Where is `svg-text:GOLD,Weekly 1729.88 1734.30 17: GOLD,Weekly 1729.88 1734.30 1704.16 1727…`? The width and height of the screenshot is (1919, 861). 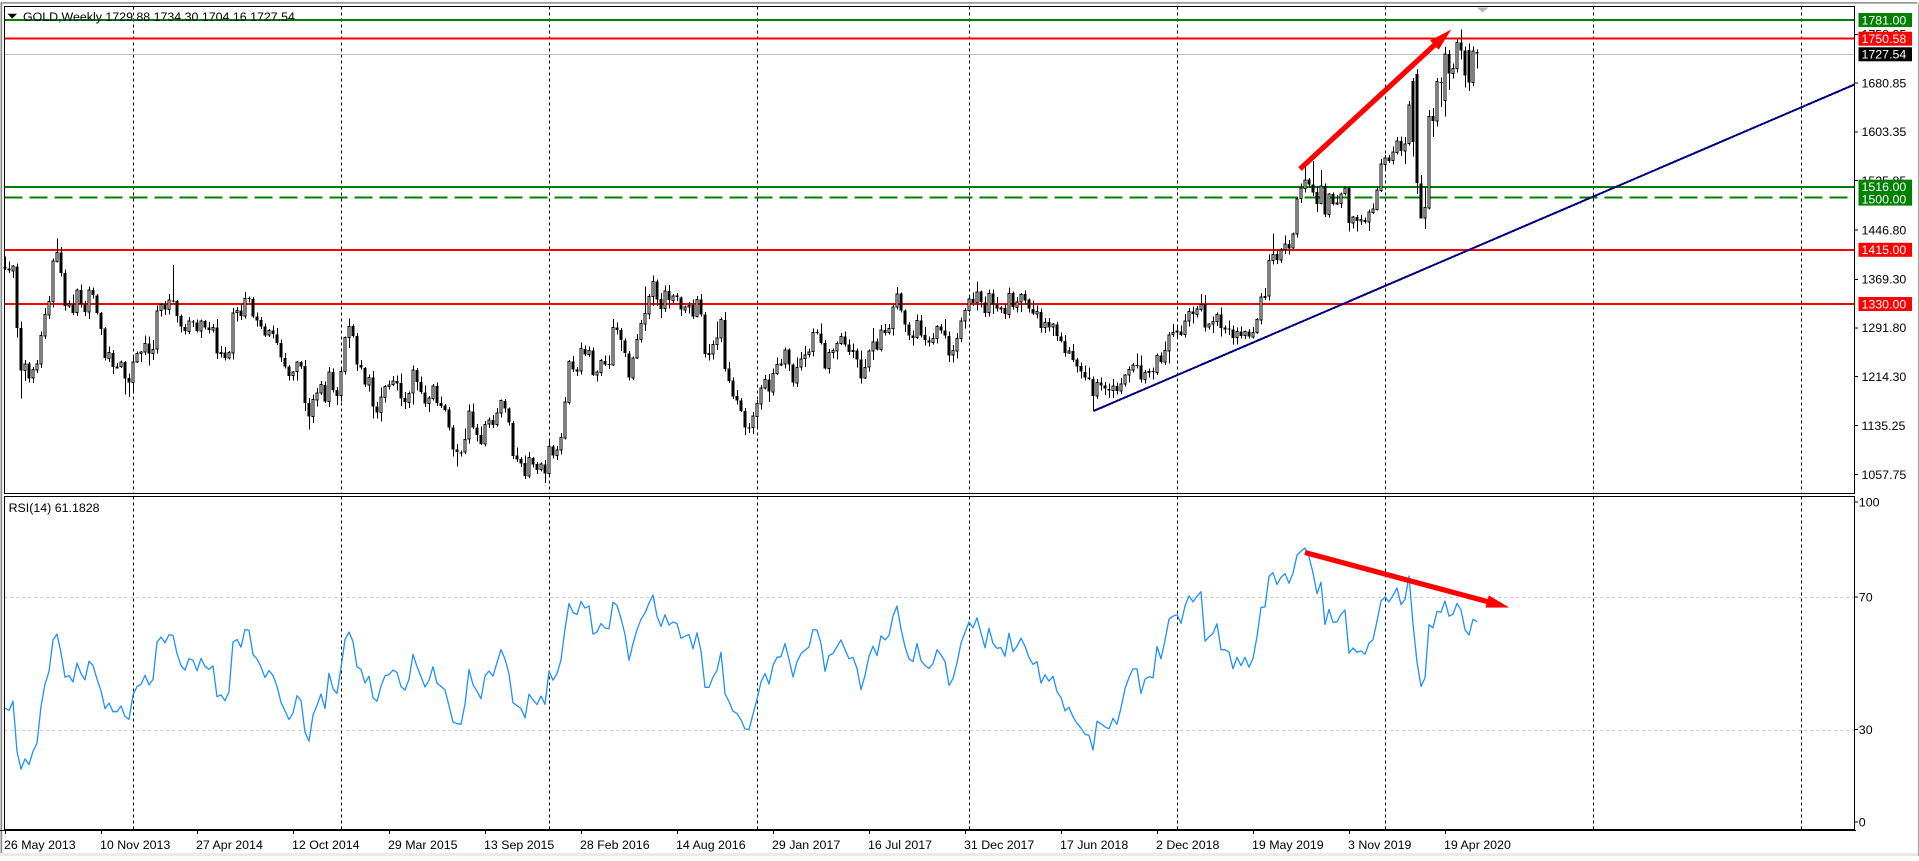 svg-text:GOLD,Weekly 1729.88 1734.30 17: GOLD,Weekly 1729.88 1734.30 1704.16 1727… is located at coordinates (159, 17).